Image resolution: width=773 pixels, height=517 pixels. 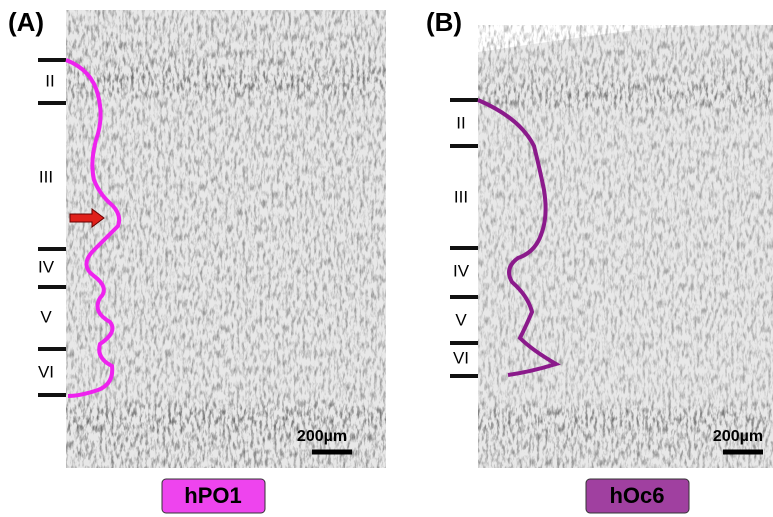 I want to click on panel-label: (B), so click(x=444, y=22).